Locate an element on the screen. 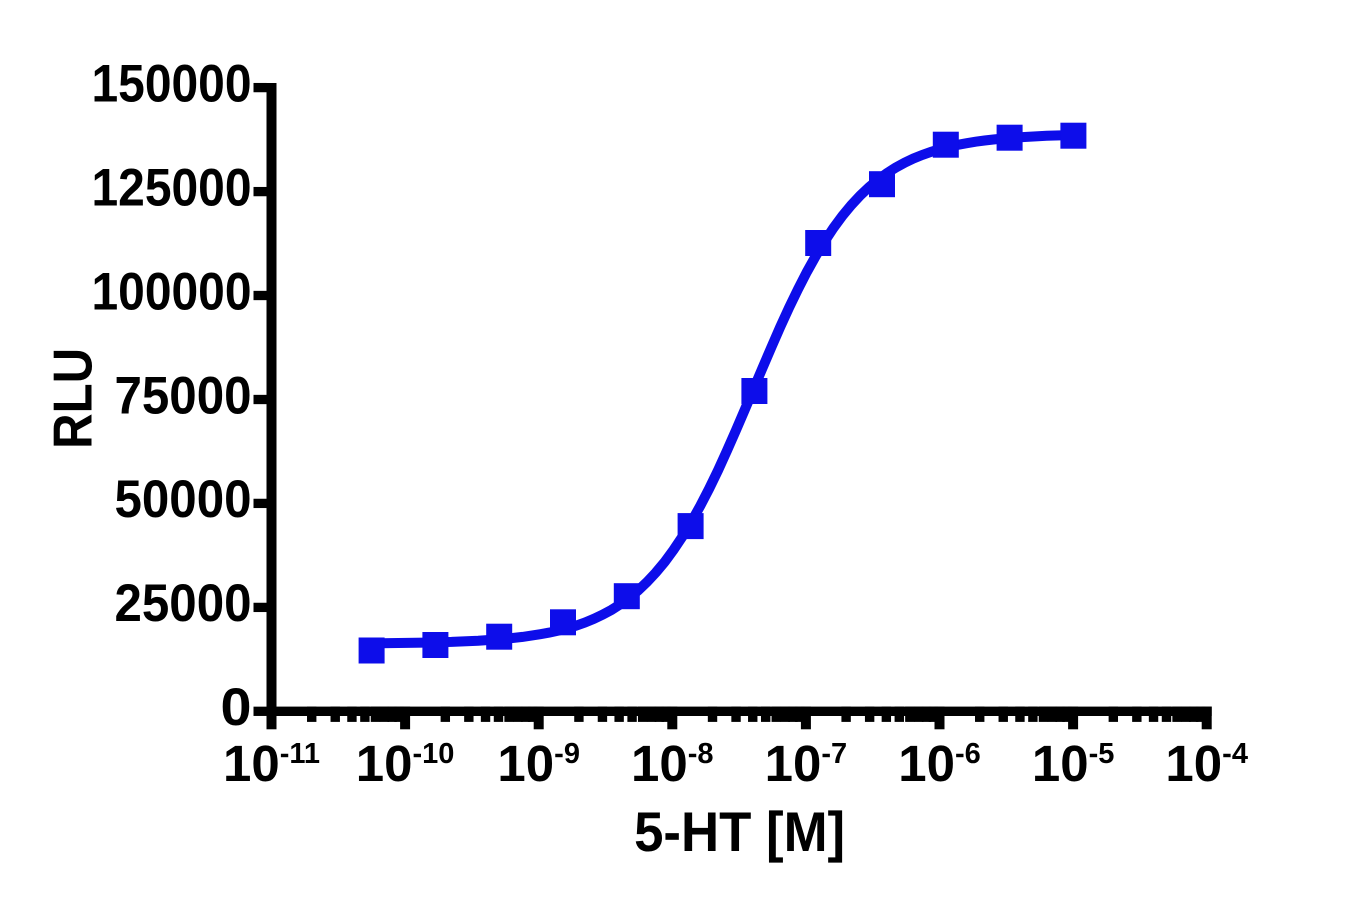  svg-text: 100000 is located at coordinates (172, 291).